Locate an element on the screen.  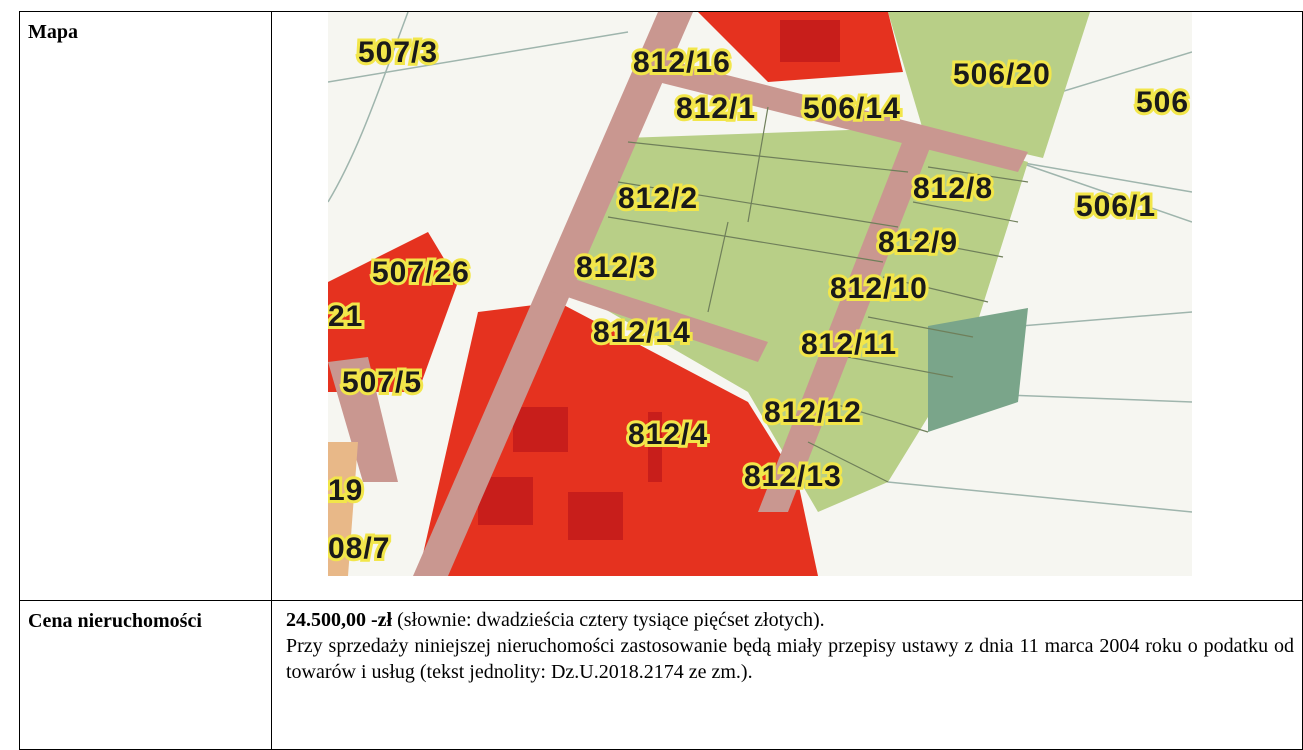
parcel-label: 812/12 is located at coordinates (813, 412).